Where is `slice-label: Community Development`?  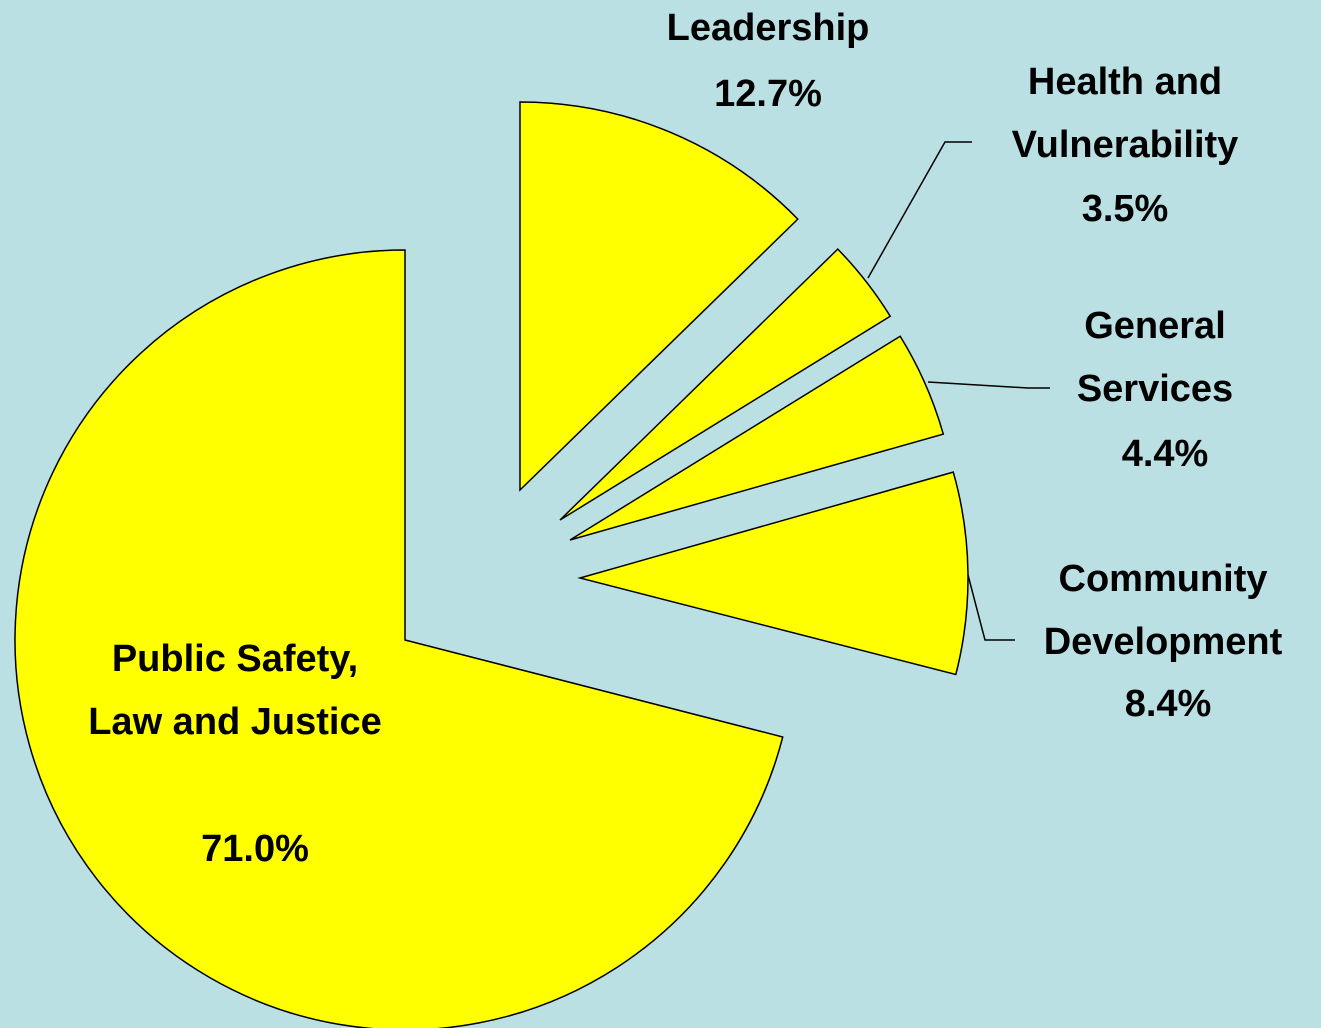 slice-label: Community Development is located at coordinates (1163, 610).